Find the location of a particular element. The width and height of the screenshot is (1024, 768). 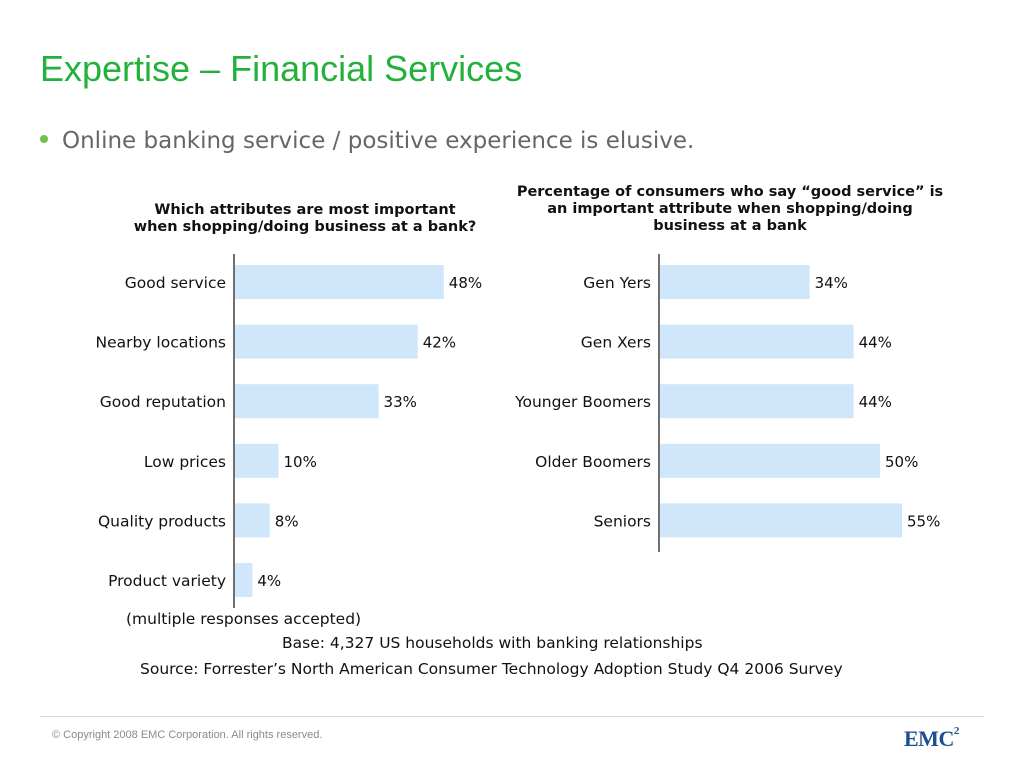

left-value-label-2: 33% is located at coordinates (400, 402).